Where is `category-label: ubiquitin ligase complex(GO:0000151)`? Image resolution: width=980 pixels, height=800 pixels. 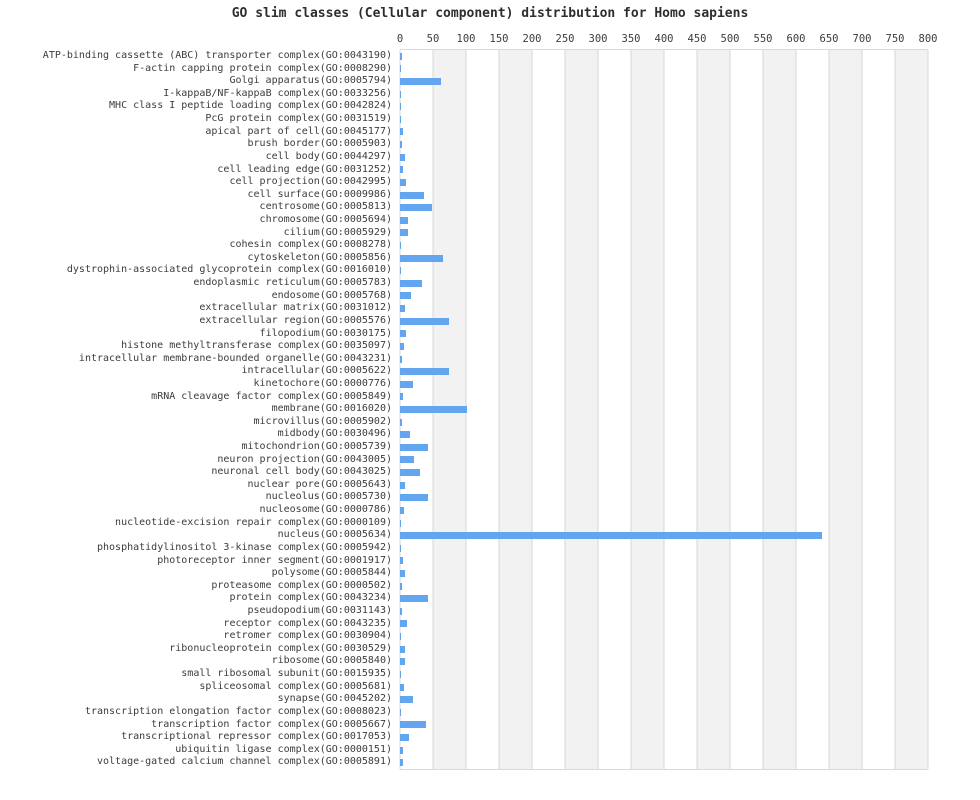
category-label: ubiquitin ligase complex(GO:0000151) is located at coordinates (283, 749).